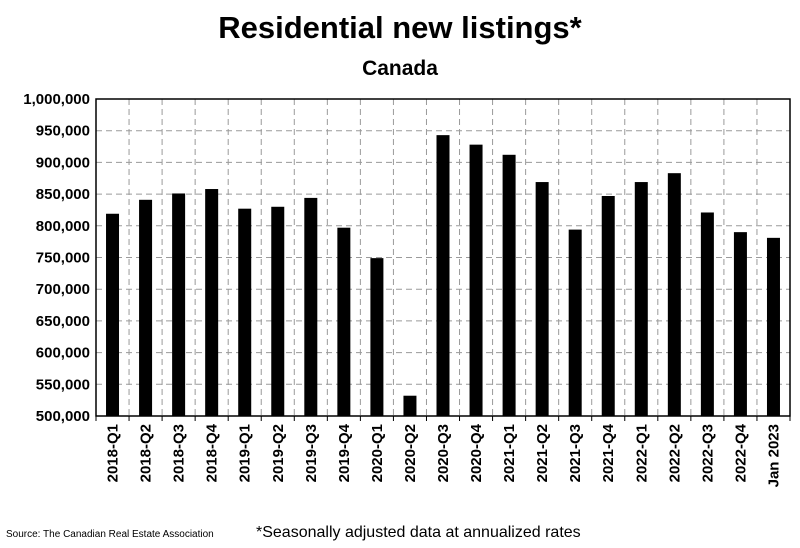 The width and height of the screenshot is (800, 548). What do you see at coordinates (63, 131) in the screenshot?
I see `y-tick-label: 950,000` at bounding box center [63, 131].